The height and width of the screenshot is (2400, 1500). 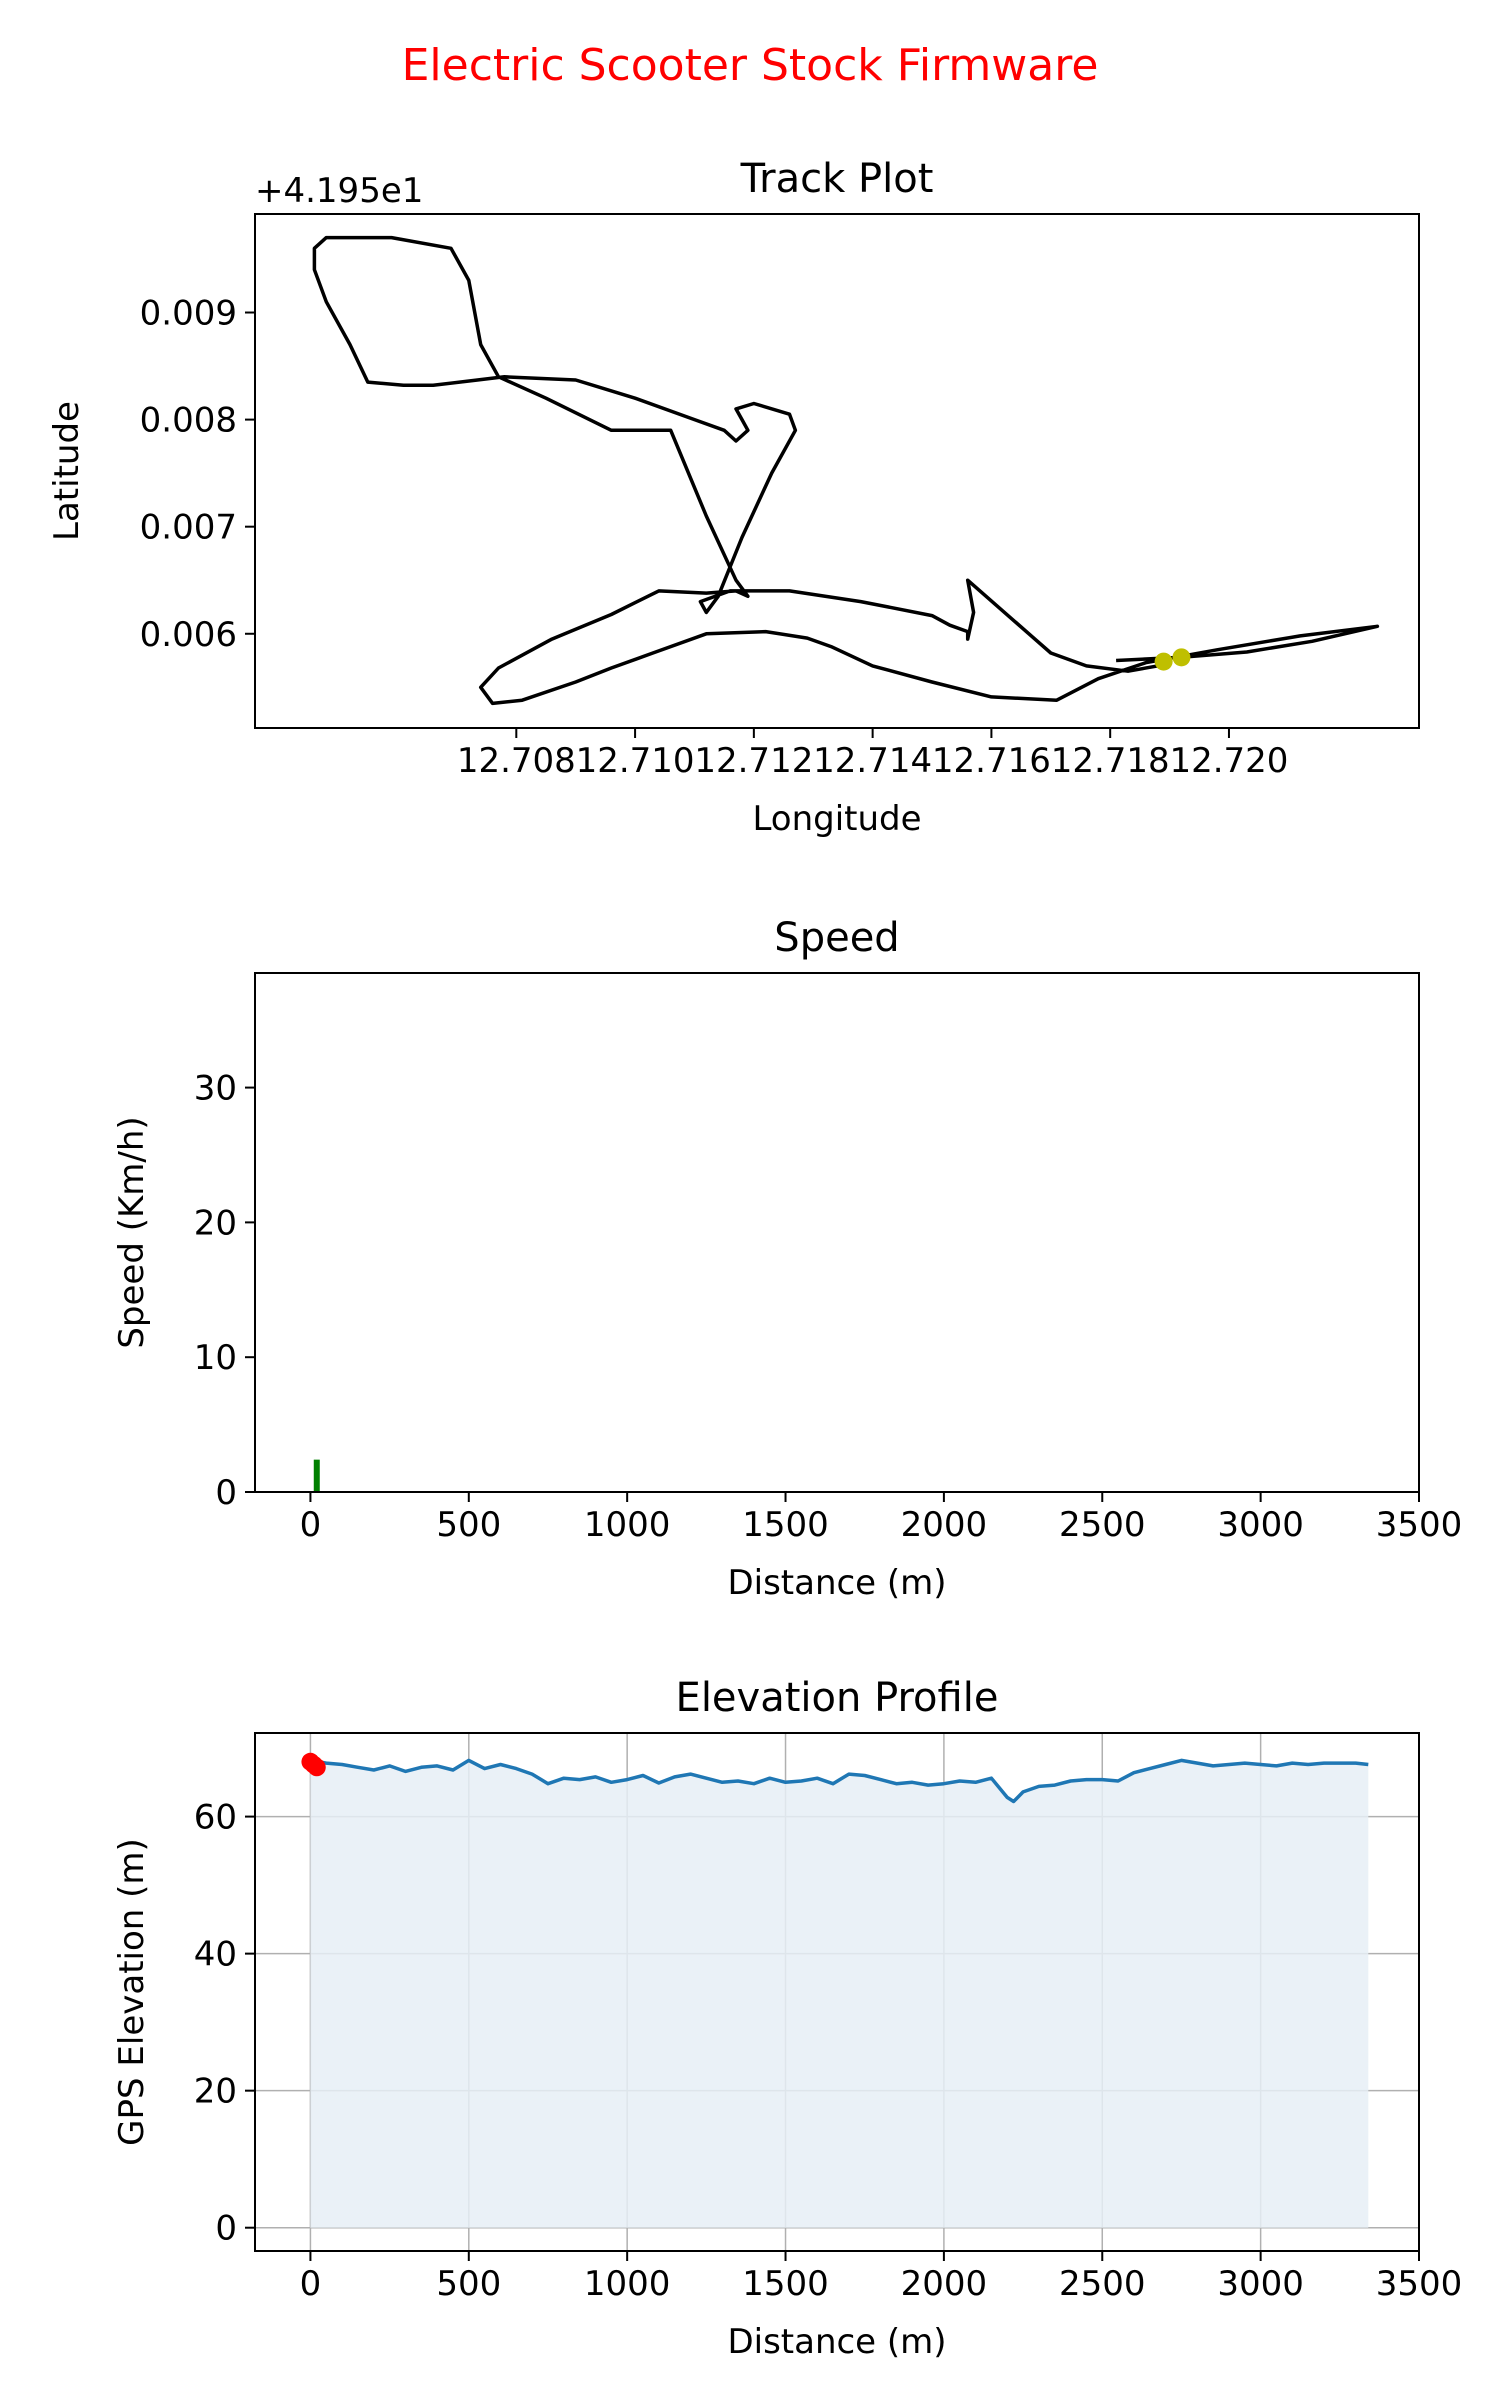 I want to click on x-tick-label: 12.708, so click(x=516, y=761).